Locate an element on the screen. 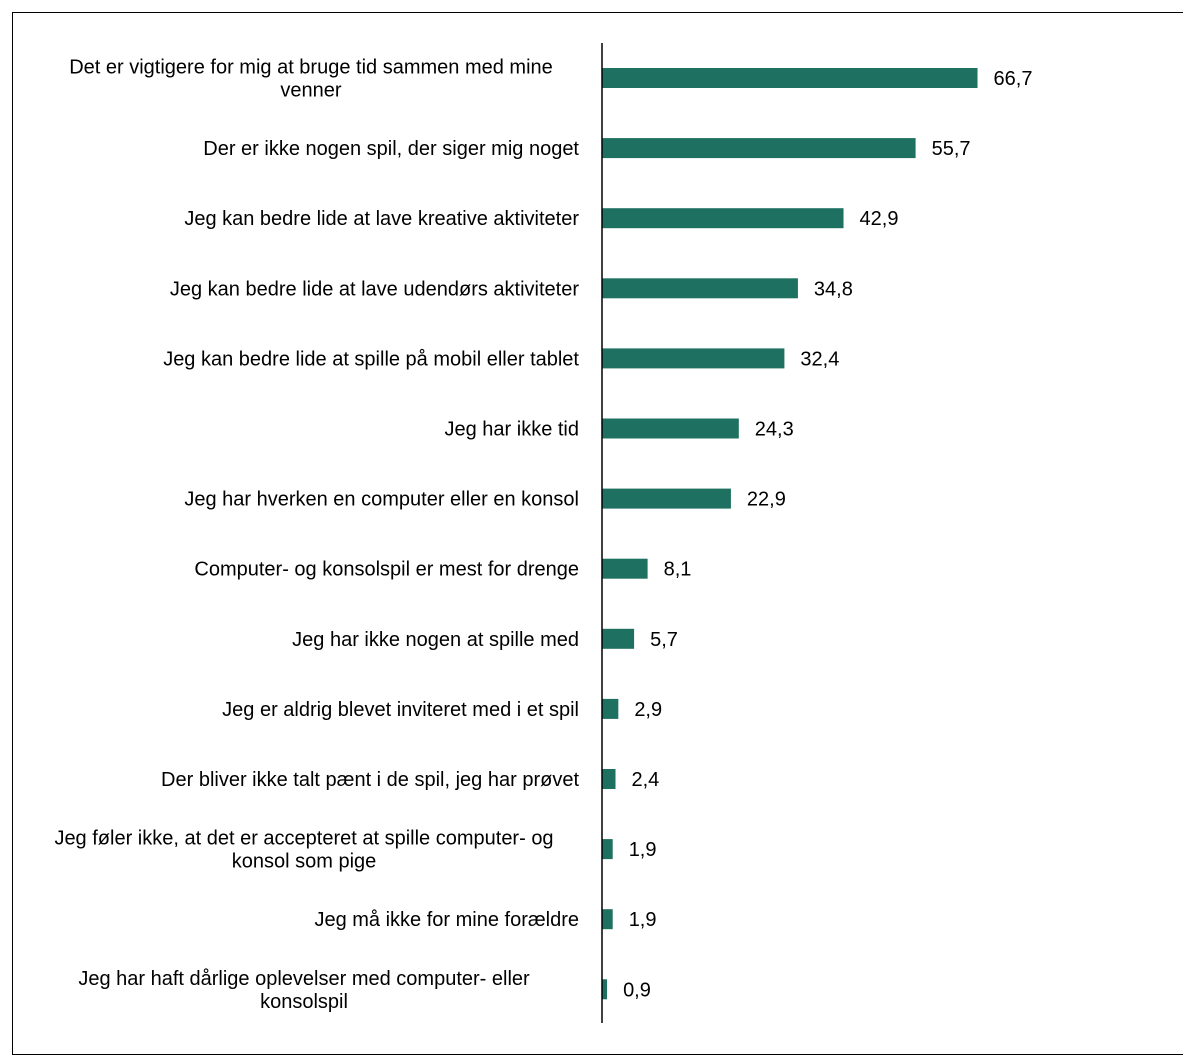 This screenshot has height=1056, width=1183. category-label: Jeg har ikke nogen at spille med is located at coordinates (435, 640).